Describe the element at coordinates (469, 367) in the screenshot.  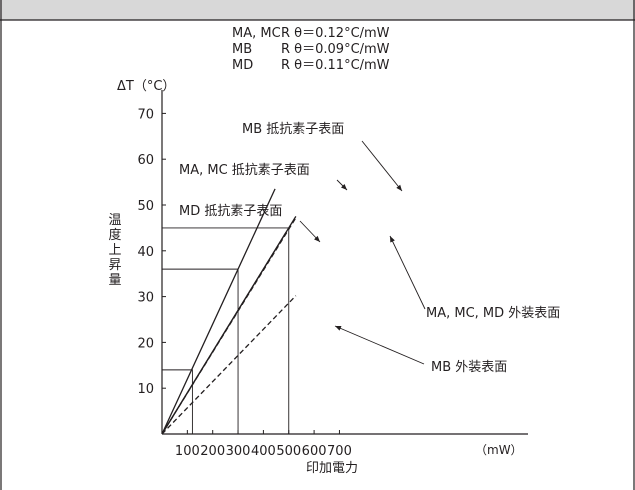
I see `series-label: MB 外装表面` at that location.